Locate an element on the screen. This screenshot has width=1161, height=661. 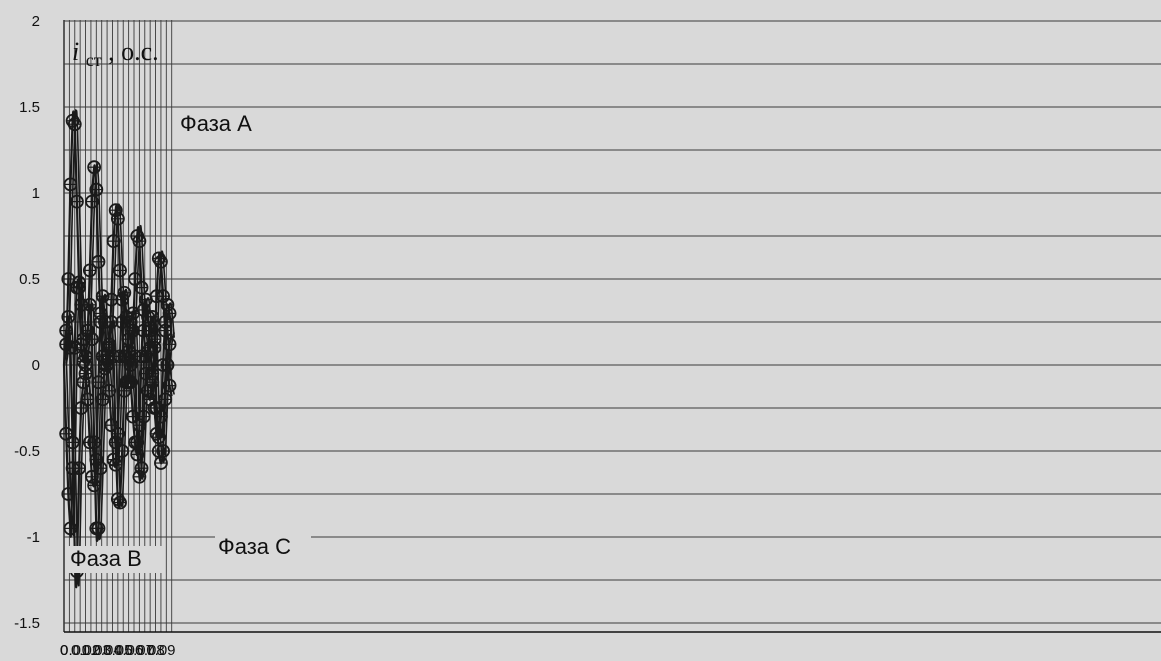
y-tick-label: 0.5 is located at coordinates (29, 279).